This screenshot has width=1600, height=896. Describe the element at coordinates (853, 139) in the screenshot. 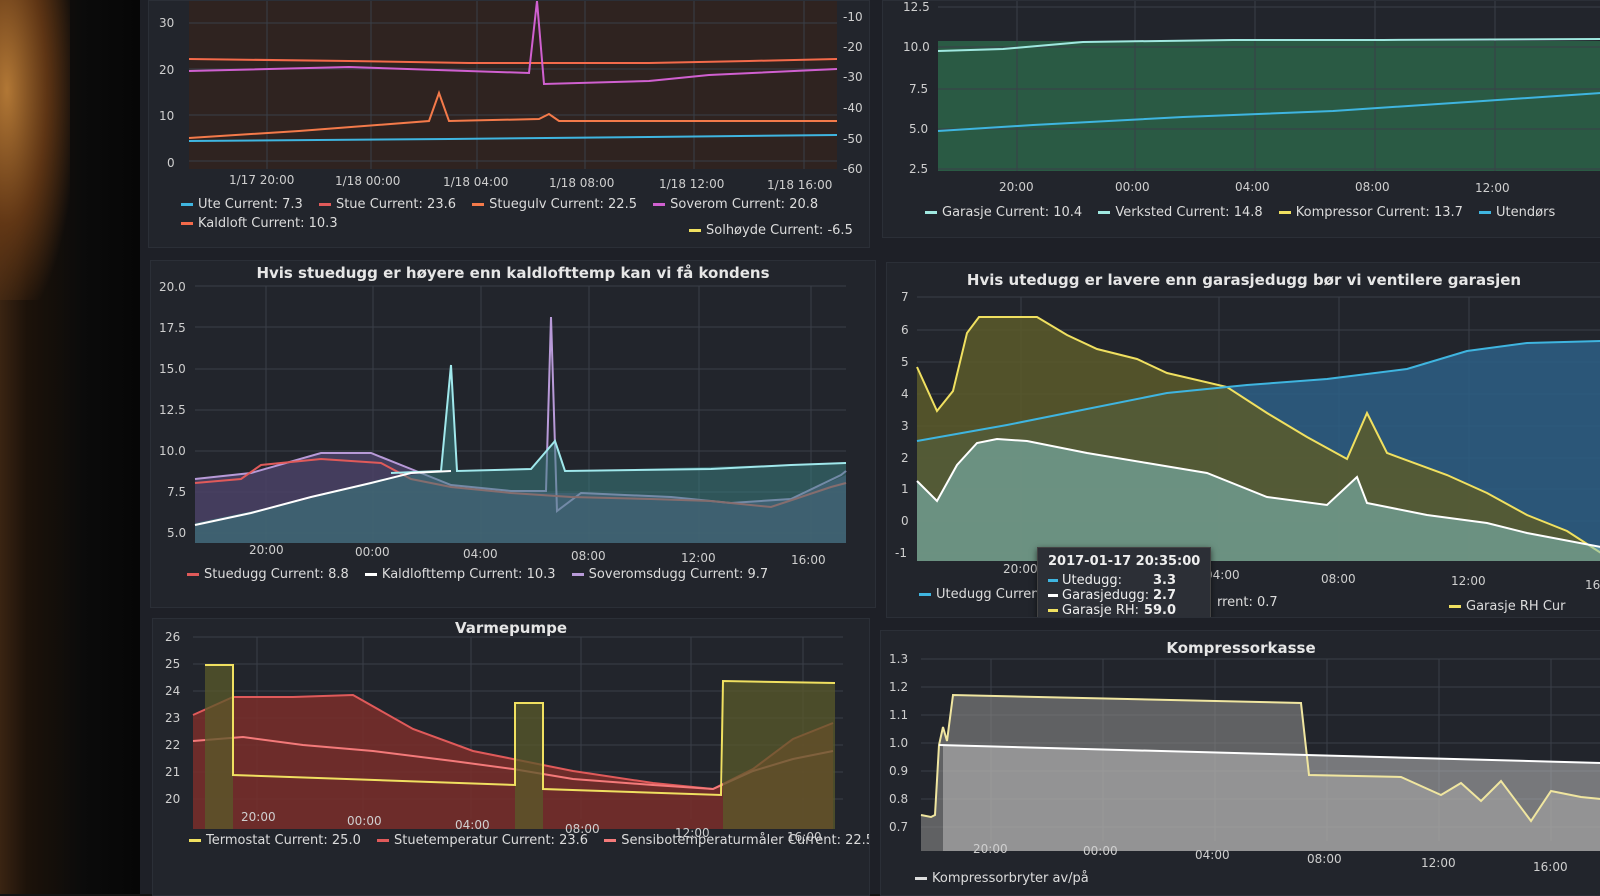

I see `y-tick: -50` at that location.